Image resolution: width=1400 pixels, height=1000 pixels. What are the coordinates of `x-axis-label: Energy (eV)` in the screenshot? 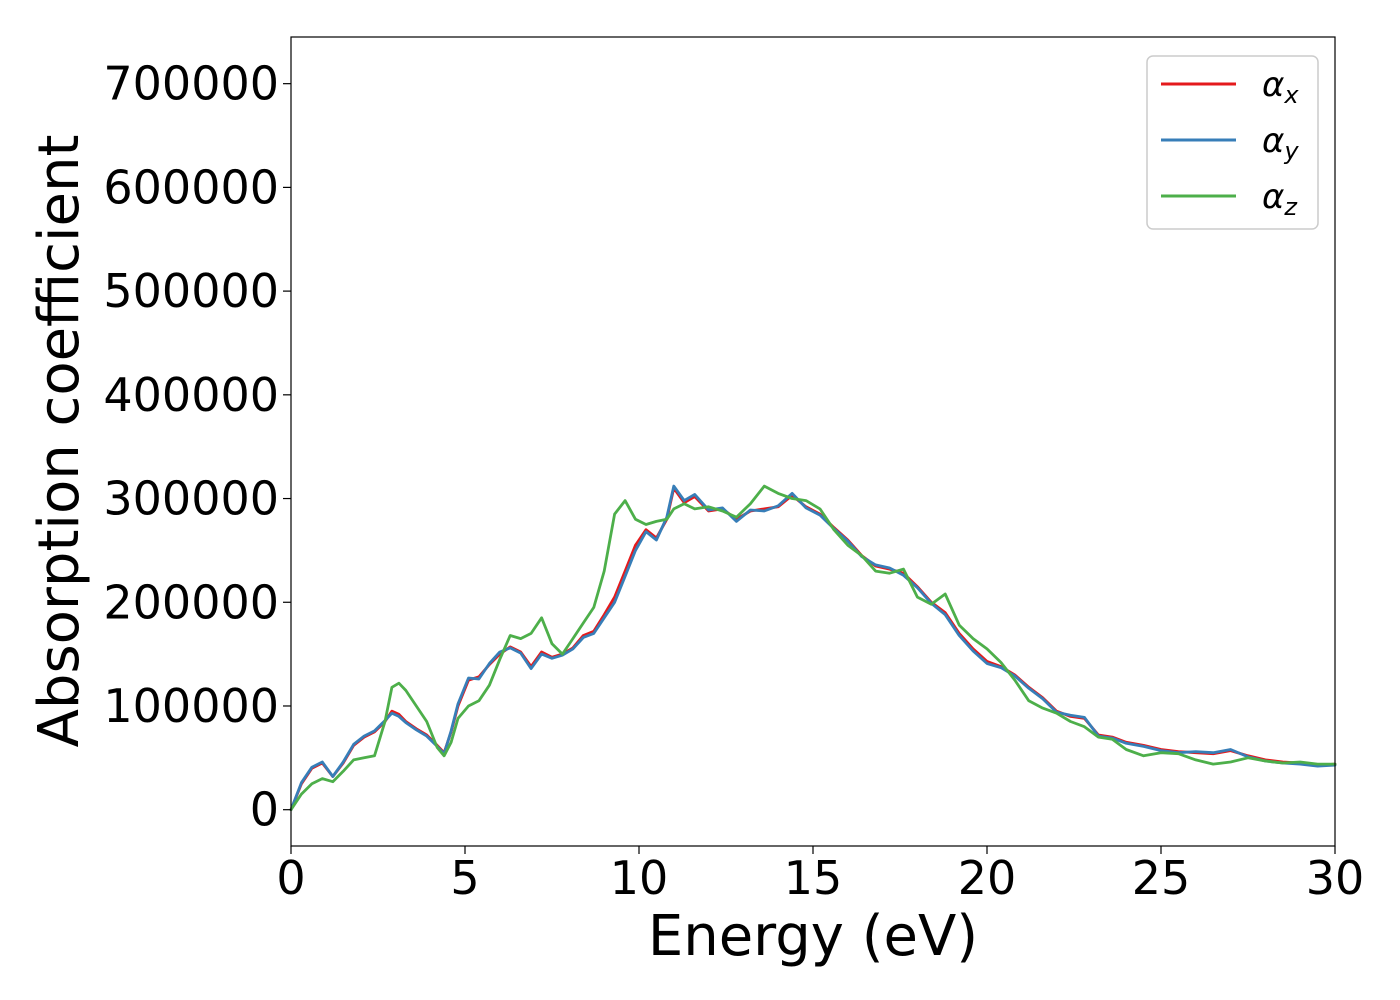 It's located at (813, 936).